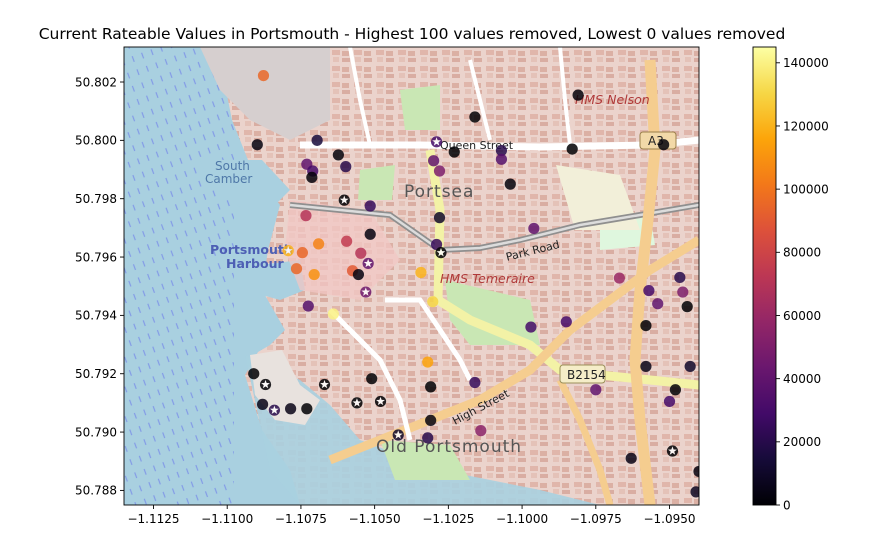  What do you see at coordinates (802, 253) in the screenshot?
I see `colorbar-tick-label: 80000` at bounding box center [802, 253].